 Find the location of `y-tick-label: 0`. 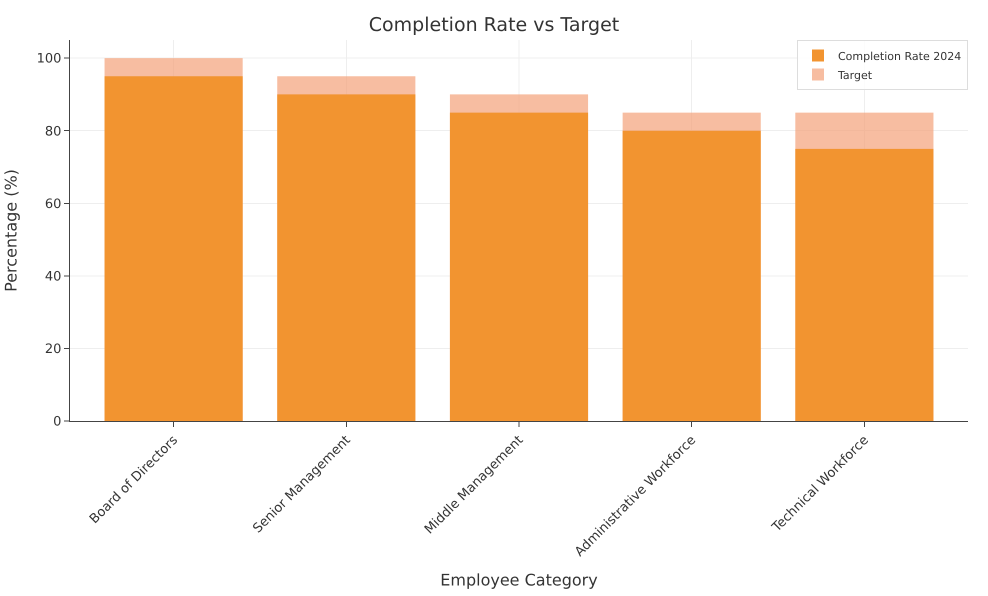

y-tick-label: 0 is located at coordinates (57, 422).